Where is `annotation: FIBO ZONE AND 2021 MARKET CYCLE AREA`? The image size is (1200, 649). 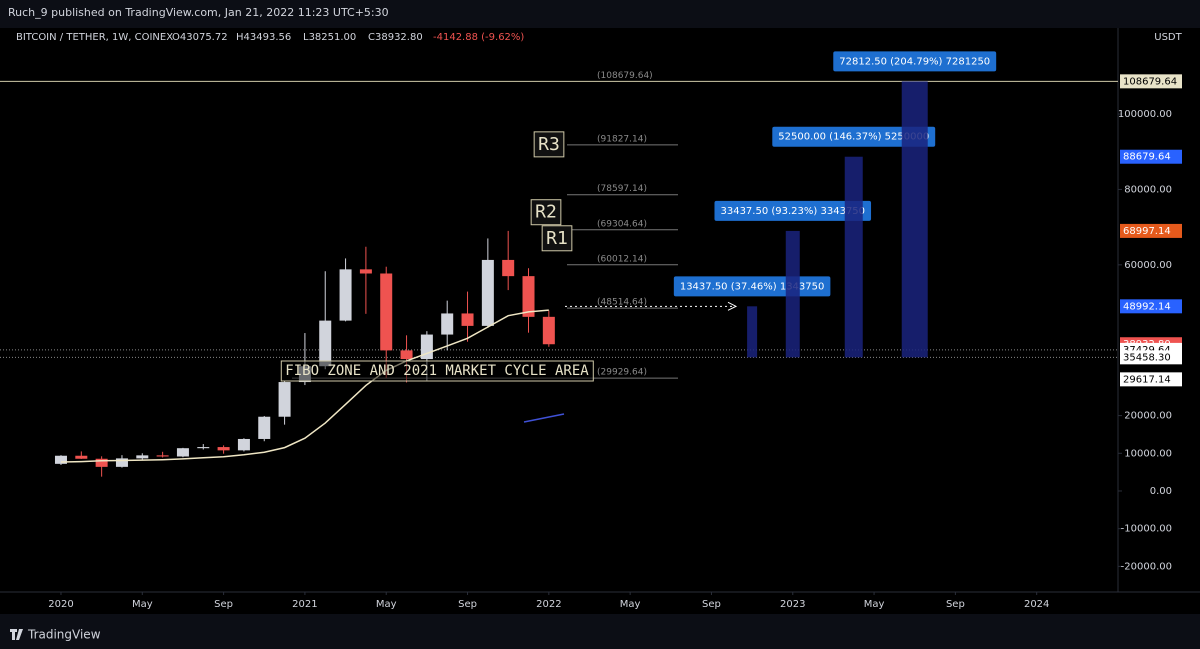 annotation: FIBO ZONE AND 2021 MARKET CYCLE AREA is located at coordinates (437, 371).